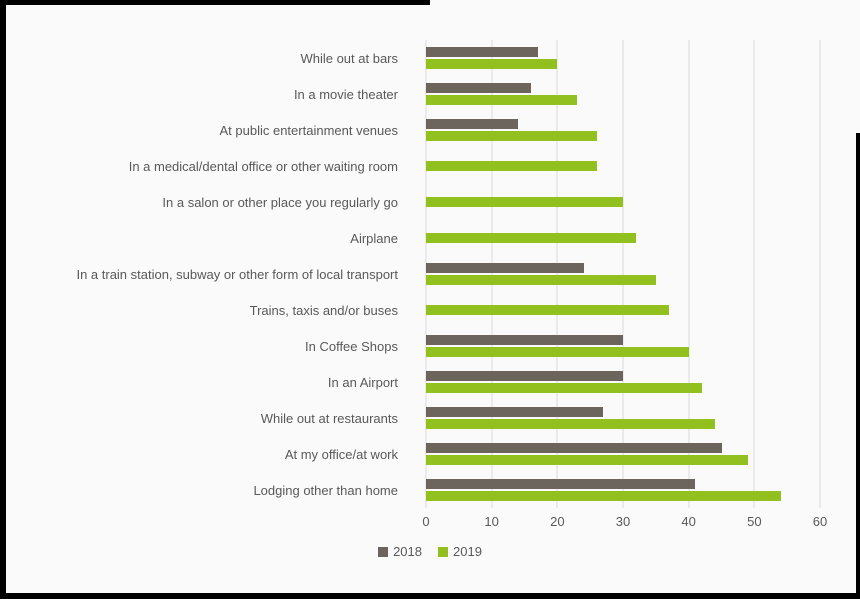  What do you see at coordinates (309, 130) in the screenshot?
I see `category-label: At public entertainment venues` at bounding box center [309, 130].